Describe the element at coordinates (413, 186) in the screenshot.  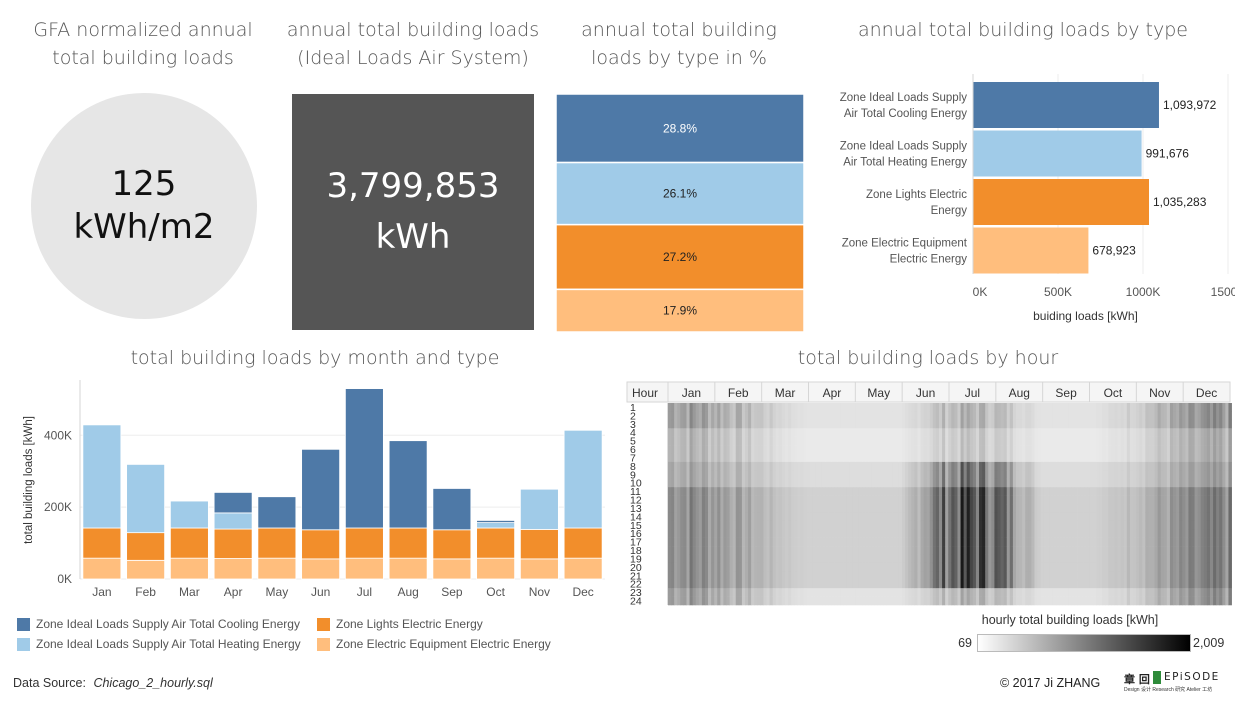
I see `total-kpi-value: 3,799,853` at that location.